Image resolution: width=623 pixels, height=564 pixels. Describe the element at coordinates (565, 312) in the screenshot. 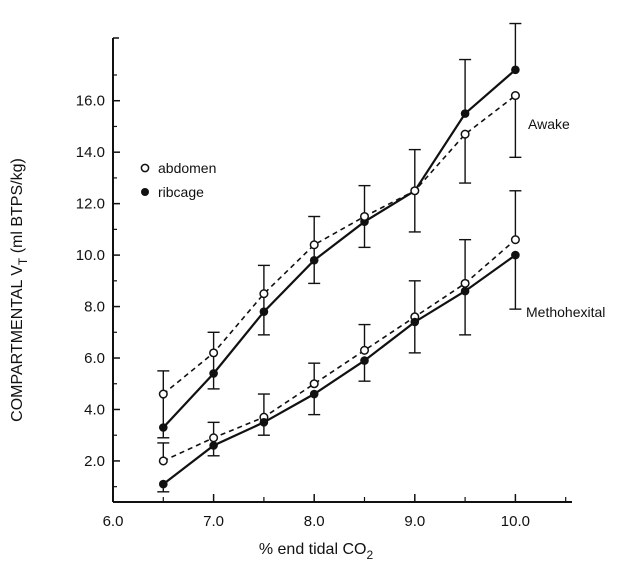

I see `annotation-methohexital: Methohexital` at that location.